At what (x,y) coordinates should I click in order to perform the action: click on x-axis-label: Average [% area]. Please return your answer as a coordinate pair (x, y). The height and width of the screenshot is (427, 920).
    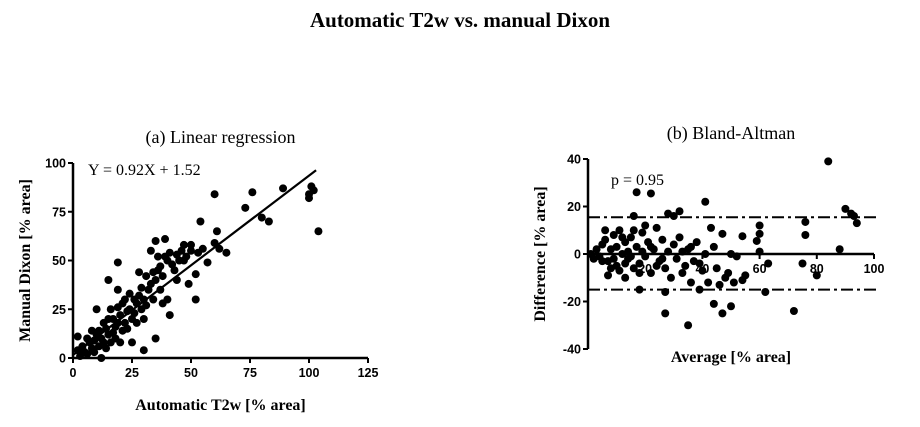
    Looking at the image, I should click on (731, 357).